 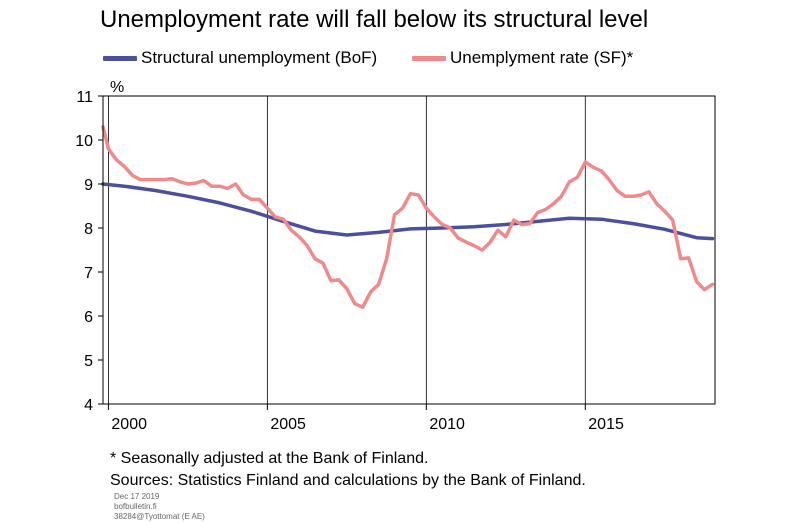 What do you see at coordinates (542, 57) in the screenshot?
I see `legend-label-unemployment: Unemplyment rate (SF)*` at bounding box center [542, 57].